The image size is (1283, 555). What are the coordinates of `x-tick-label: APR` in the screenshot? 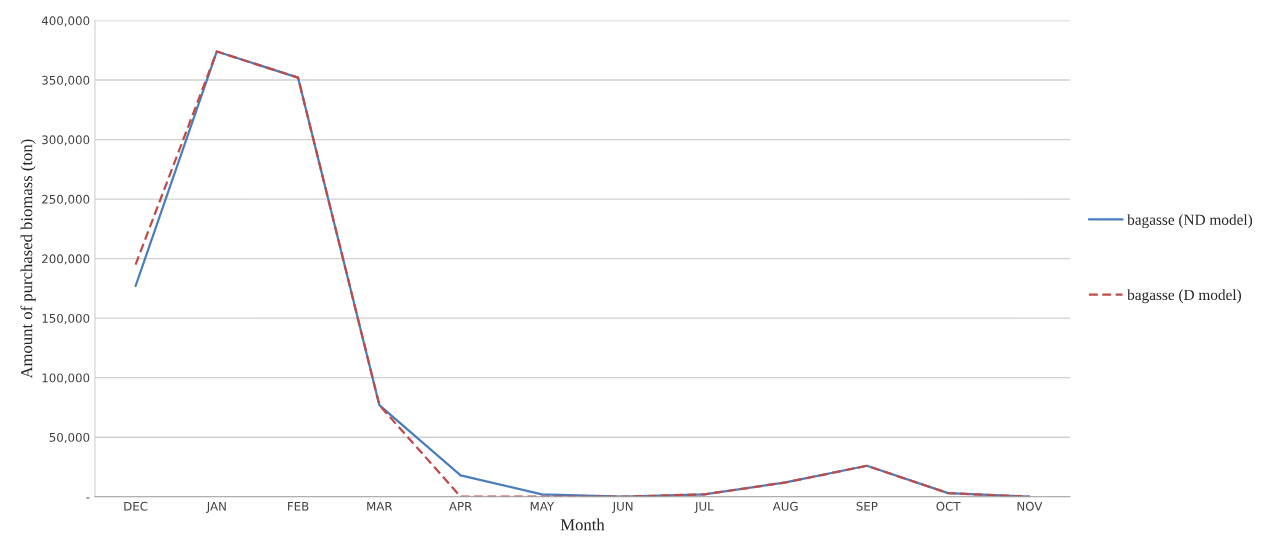 It's located at (460, 506).